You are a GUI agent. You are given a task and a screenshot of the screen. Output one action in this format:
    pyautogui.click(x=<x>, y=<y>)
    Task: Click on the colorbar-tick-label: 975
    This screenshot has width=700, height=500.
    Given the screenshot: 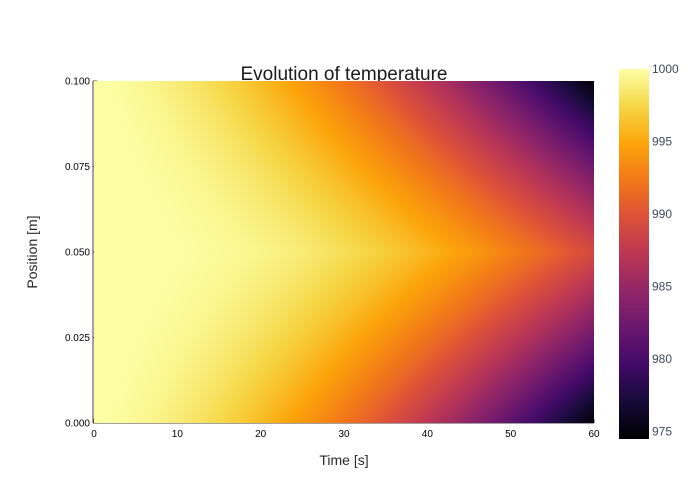 What is the action you would take?
    pyautogui.click(x=662, y=432)
    